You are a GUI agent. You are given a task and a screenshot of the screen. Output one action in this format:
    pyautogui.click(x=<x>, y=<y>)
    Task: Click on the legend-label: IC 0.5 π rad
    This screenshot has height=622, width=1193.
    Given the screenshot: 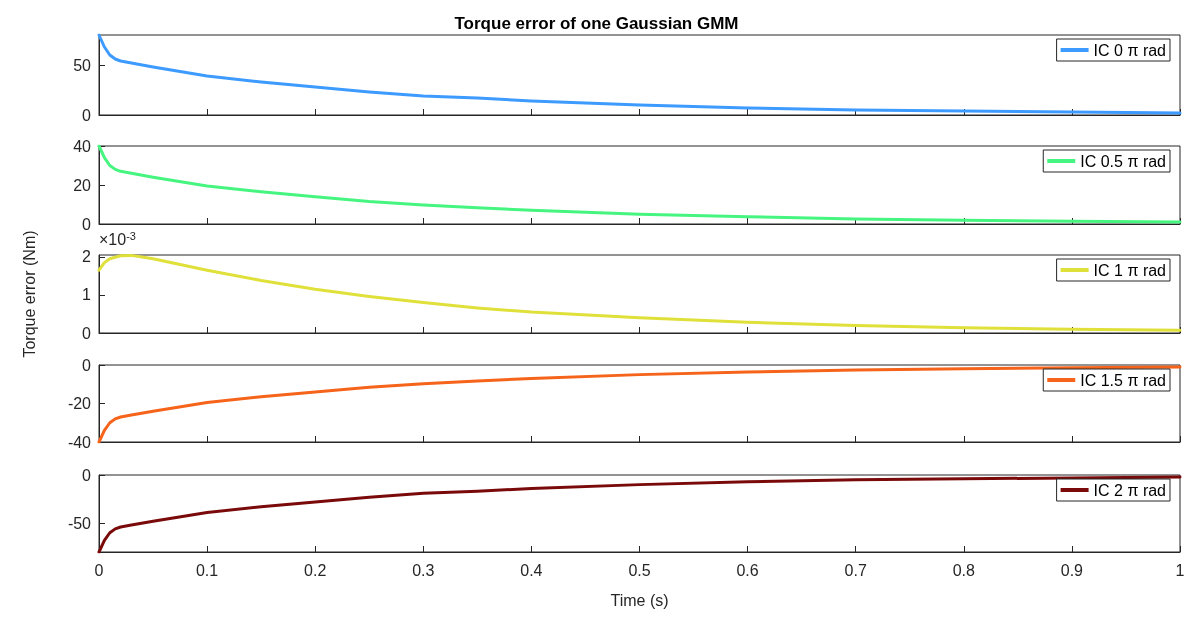 What is the action you would take?
    pyautogui.click(x=1123, y=161)
    